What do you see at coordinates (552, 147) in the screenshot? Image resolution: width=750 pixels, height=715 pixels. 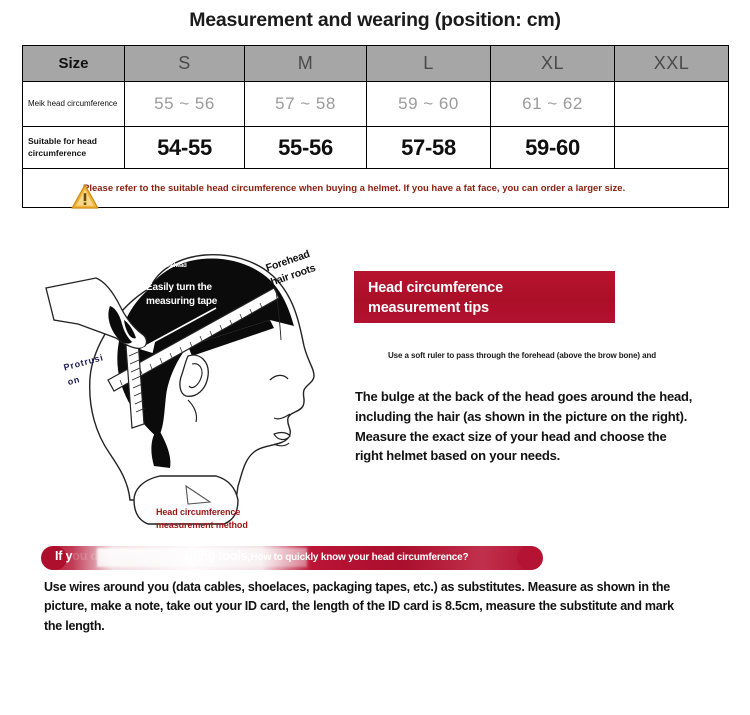 I see `cell-suitable-xl: 59-60` at bounding box center [552, 147].